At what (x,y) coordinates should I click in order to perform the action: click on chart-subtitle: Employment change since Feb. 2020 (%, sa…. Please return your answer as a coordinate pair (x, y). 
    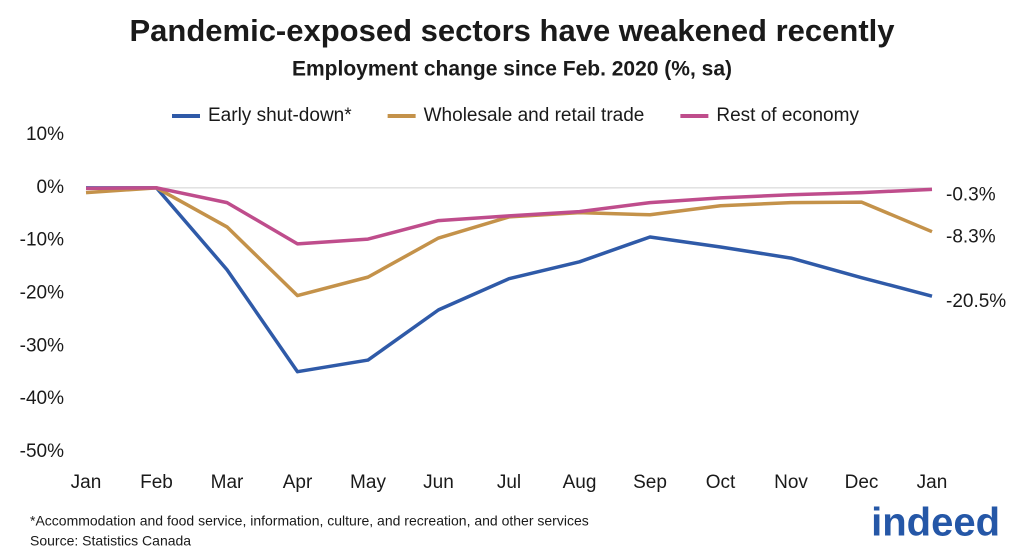
    Looking at the image, I should click on (512, 69).